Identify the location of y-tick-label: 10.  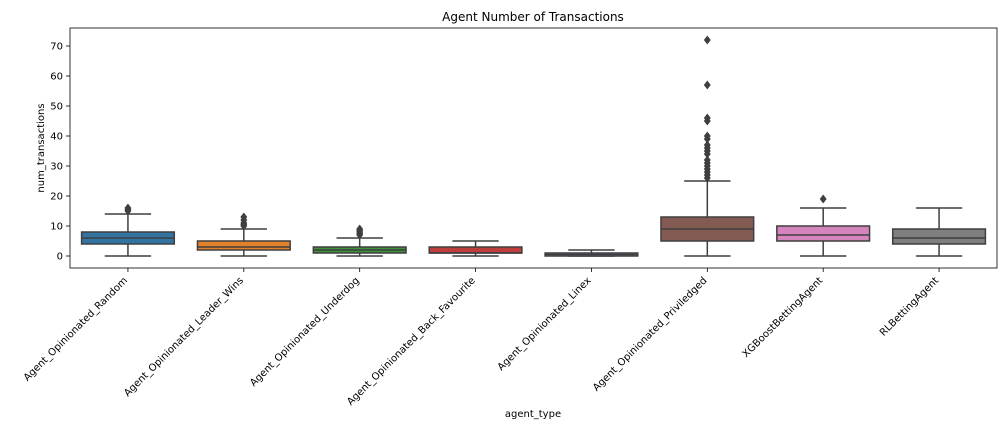
(56, 227).